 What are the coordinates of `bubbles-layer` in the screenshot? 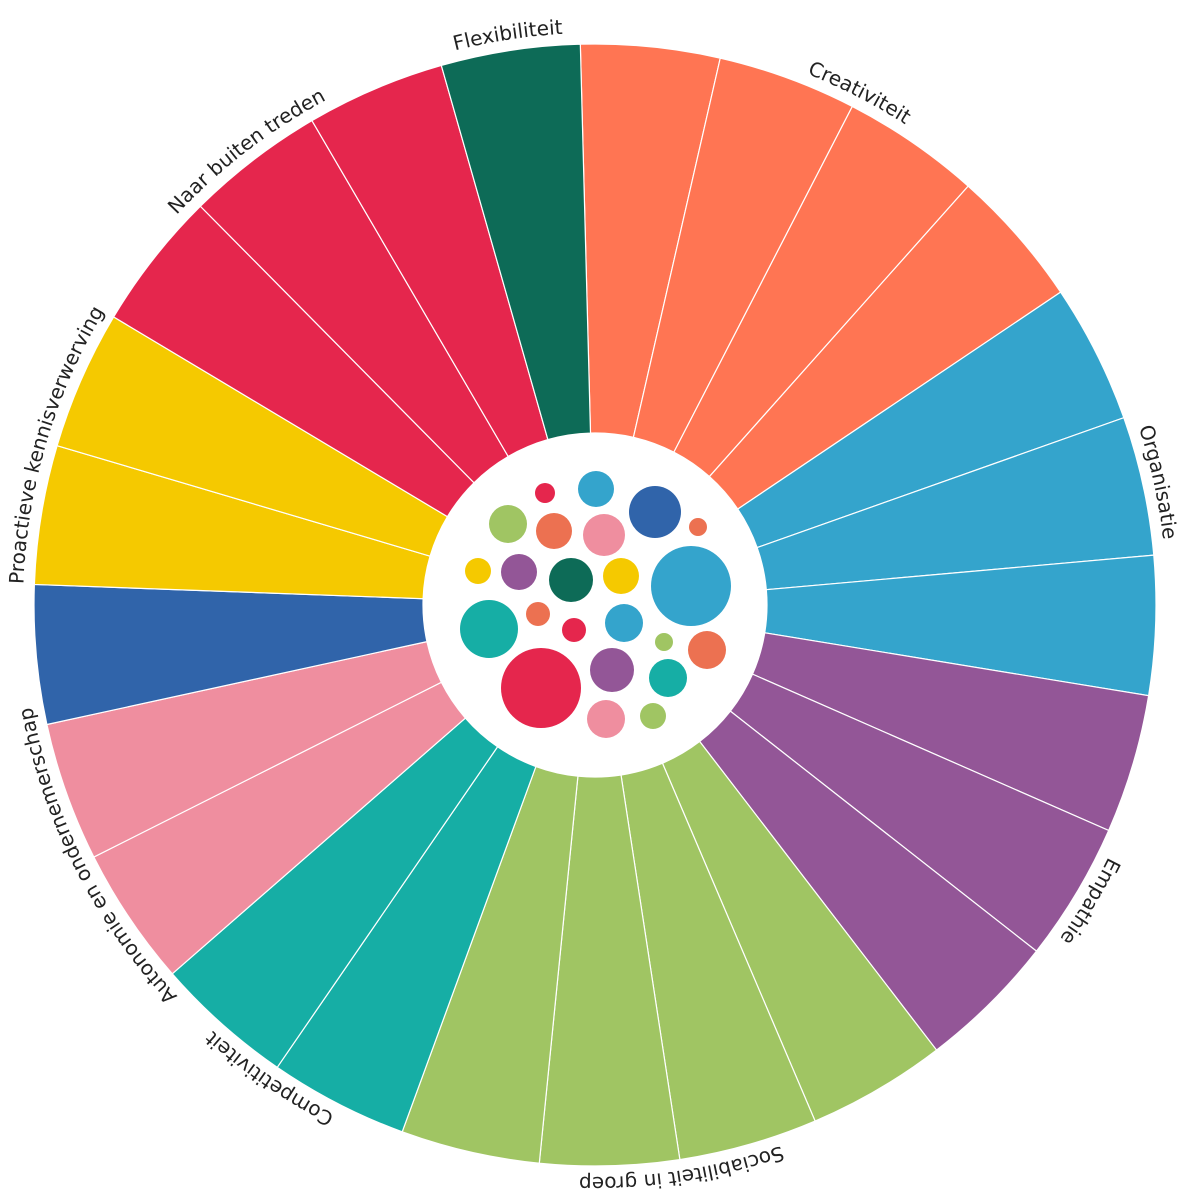 It's located at (595, 604).